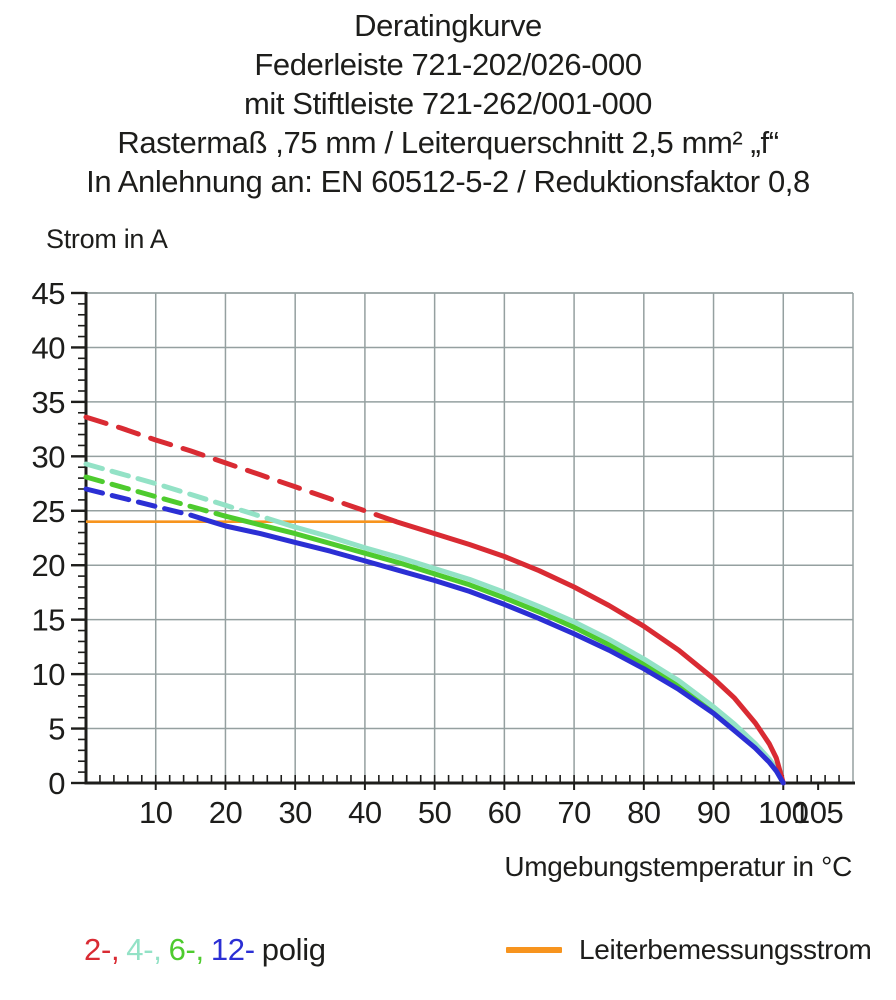 Image resolution: width=896 pixels, height=1000 pixels. What do you see at coordinates (56, 783) in the screenshot?
I see `y-tick-label-0: 0` at bounding box center [56, 783].